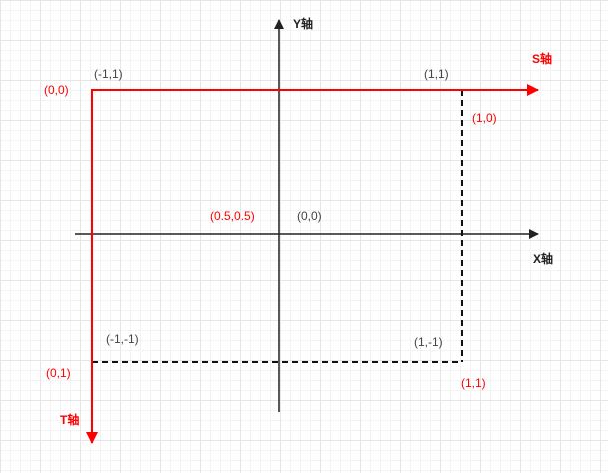 The height and width of the screenshot is (473, 608). Describe the element at coordinates (58, 373) in the screenshot. I see `st-bottom-left-label: (0,1)` at that location.